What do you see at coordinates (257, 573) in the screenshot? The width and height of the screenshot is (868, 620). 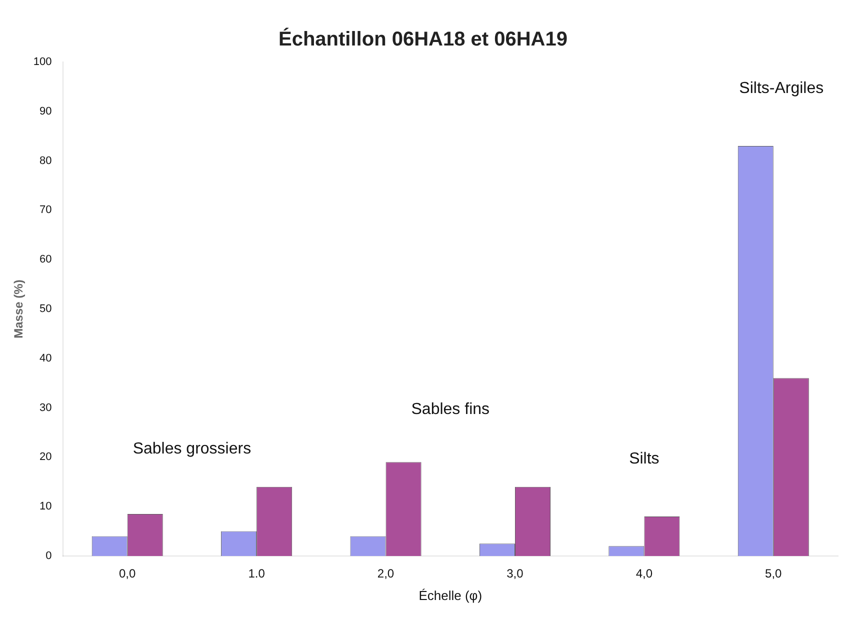 I see `x-tick-label: 1.0` at bounding box center [257, 573].